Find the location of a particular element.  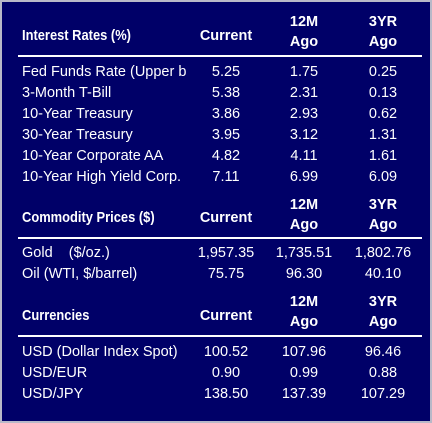

twelve-month-ago-value: 2.93 is located at coordinates (304, 114).